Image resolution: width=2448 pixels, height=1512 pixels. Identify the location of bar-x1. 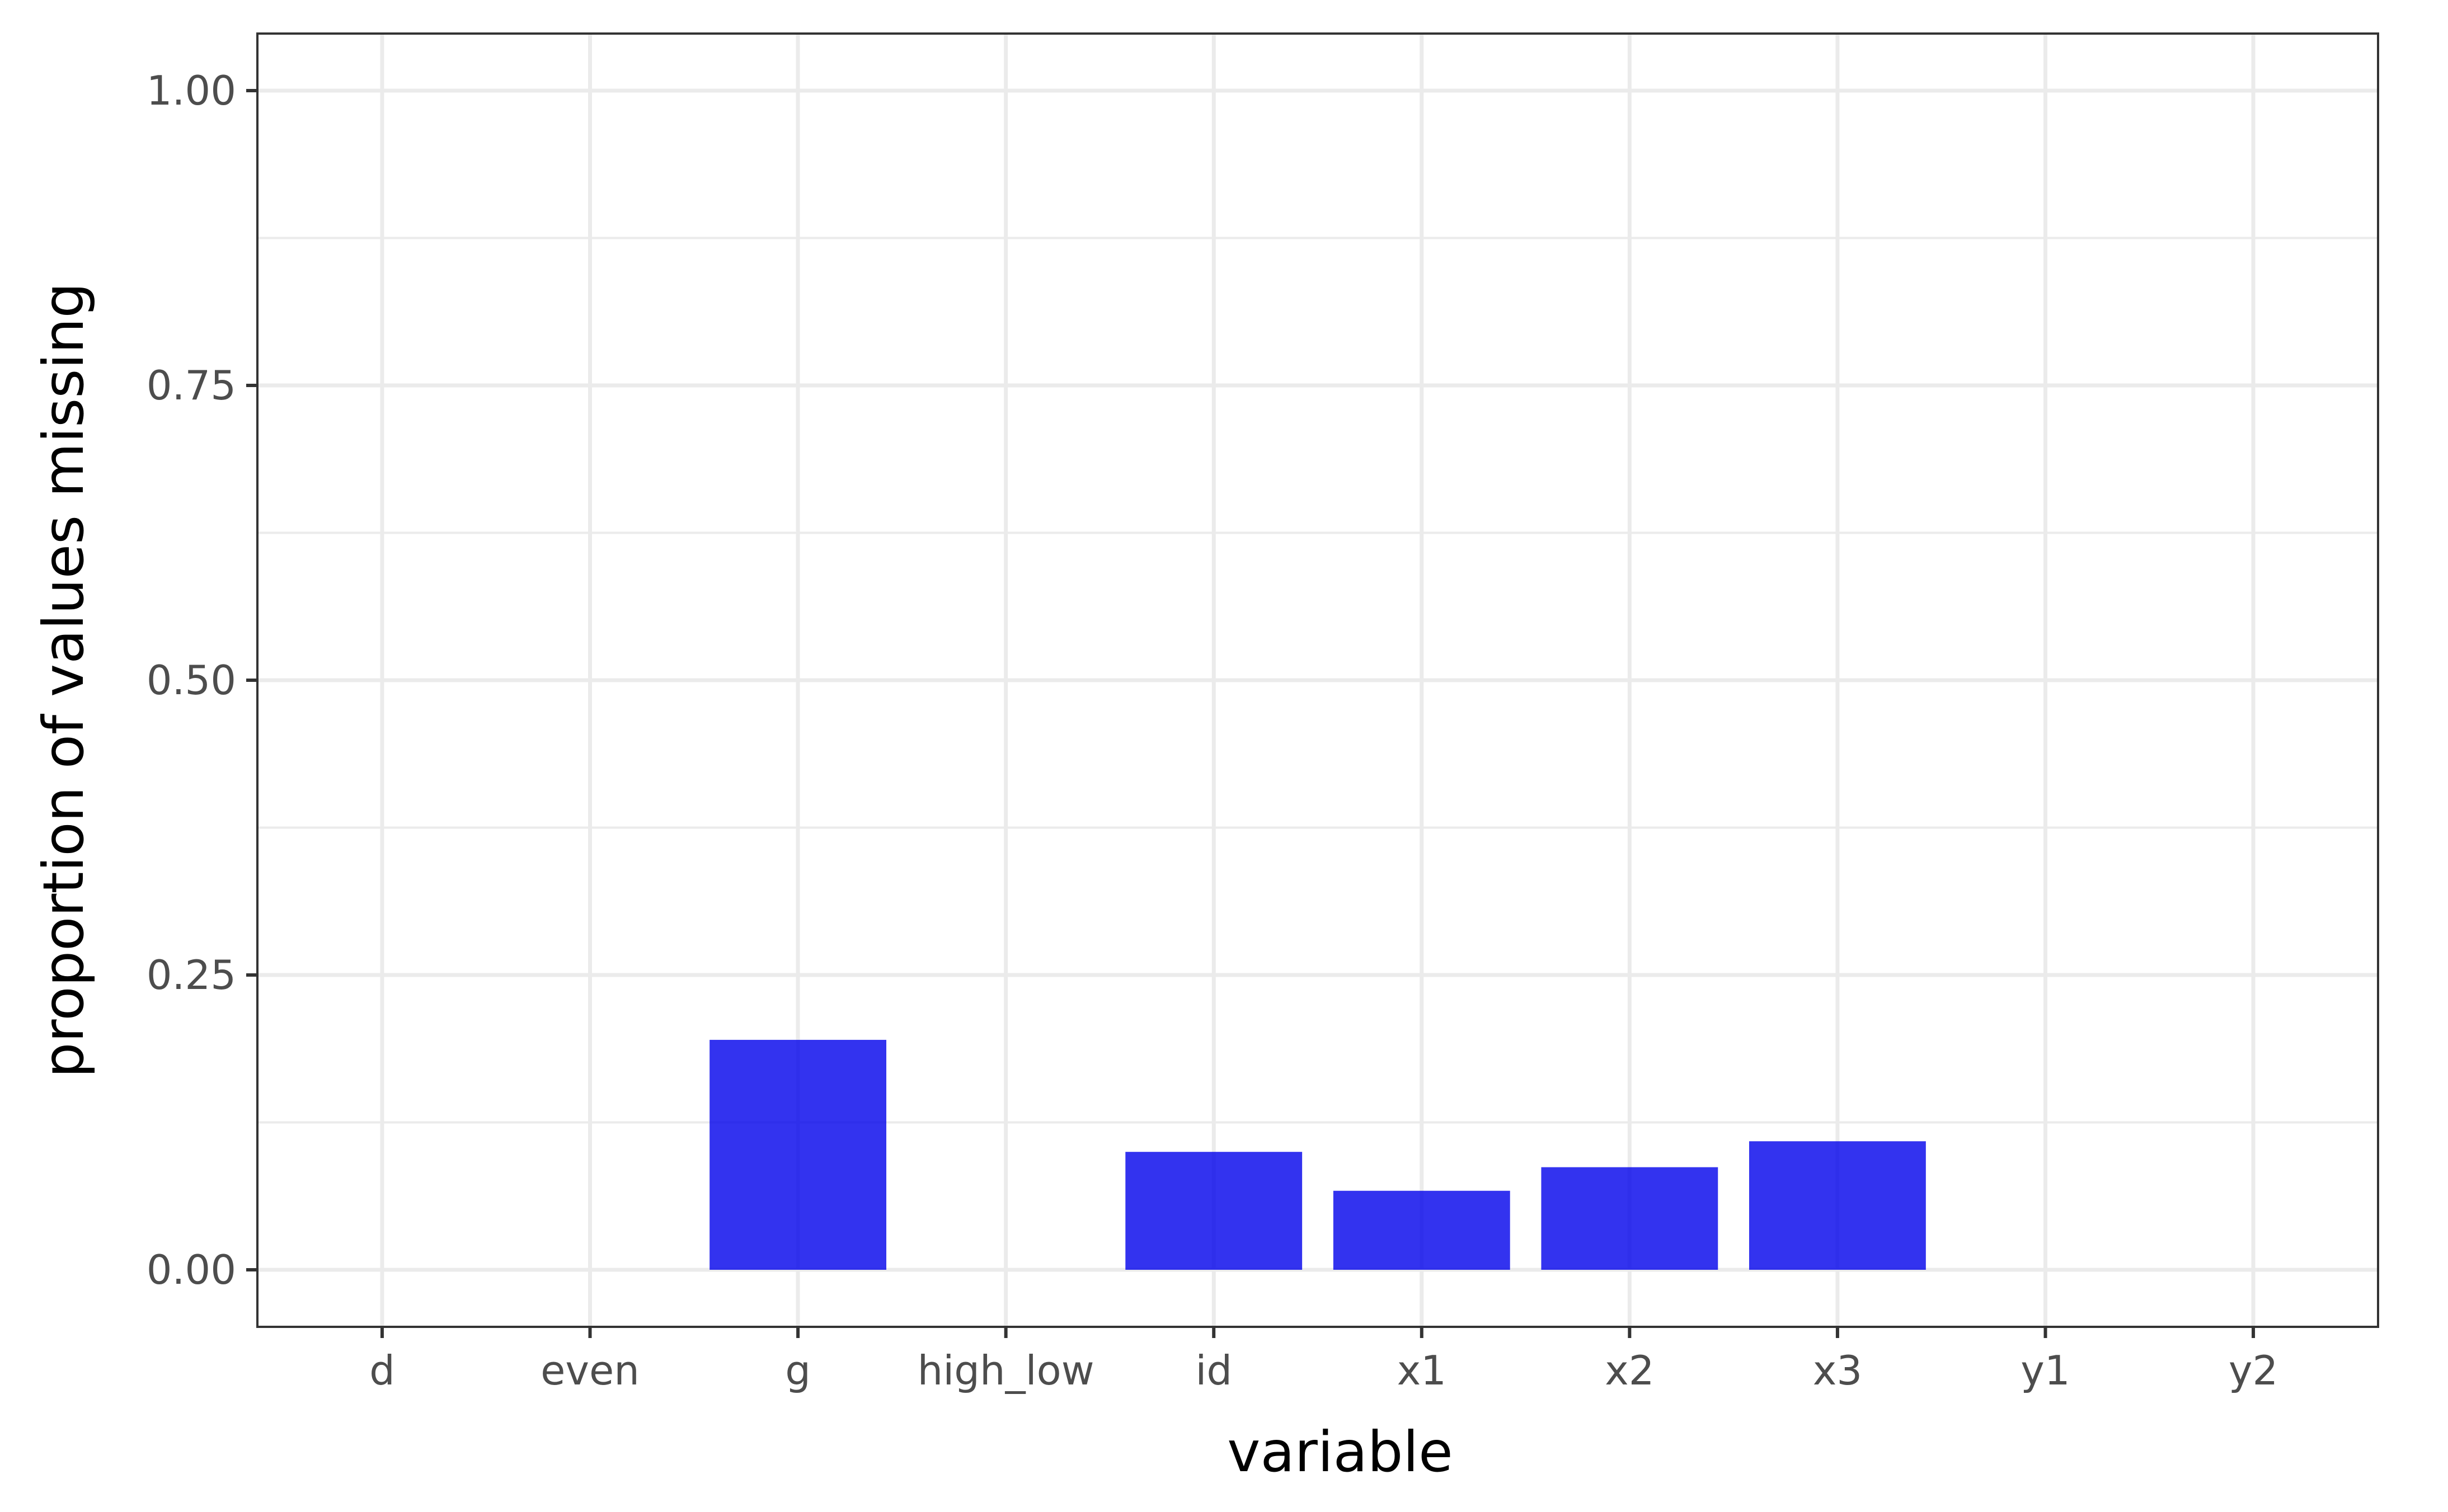
(1422, 1230).